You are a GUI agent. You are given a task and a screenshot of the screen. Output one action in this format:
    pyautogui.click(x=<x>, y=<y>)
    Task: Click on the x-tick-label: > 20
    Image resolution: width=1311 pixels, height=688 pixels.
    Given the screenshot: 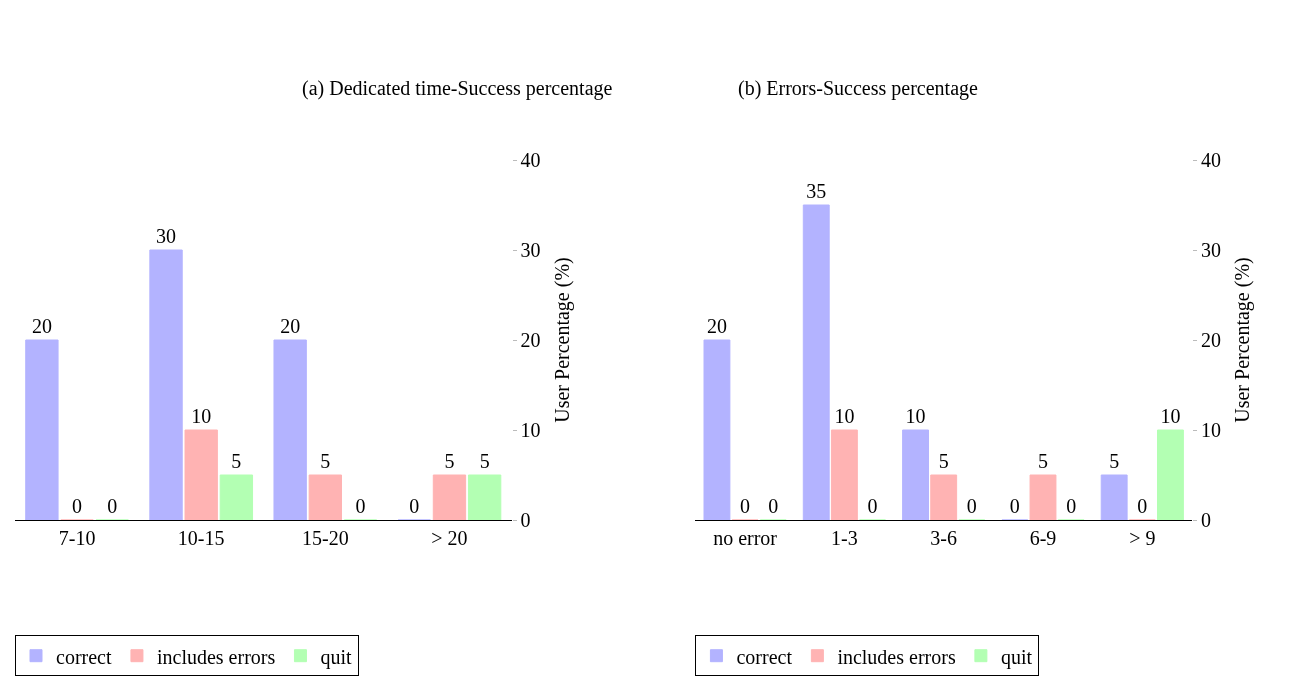 What is the action you would take?
    pyautogui.click(x=449, y=538)
    